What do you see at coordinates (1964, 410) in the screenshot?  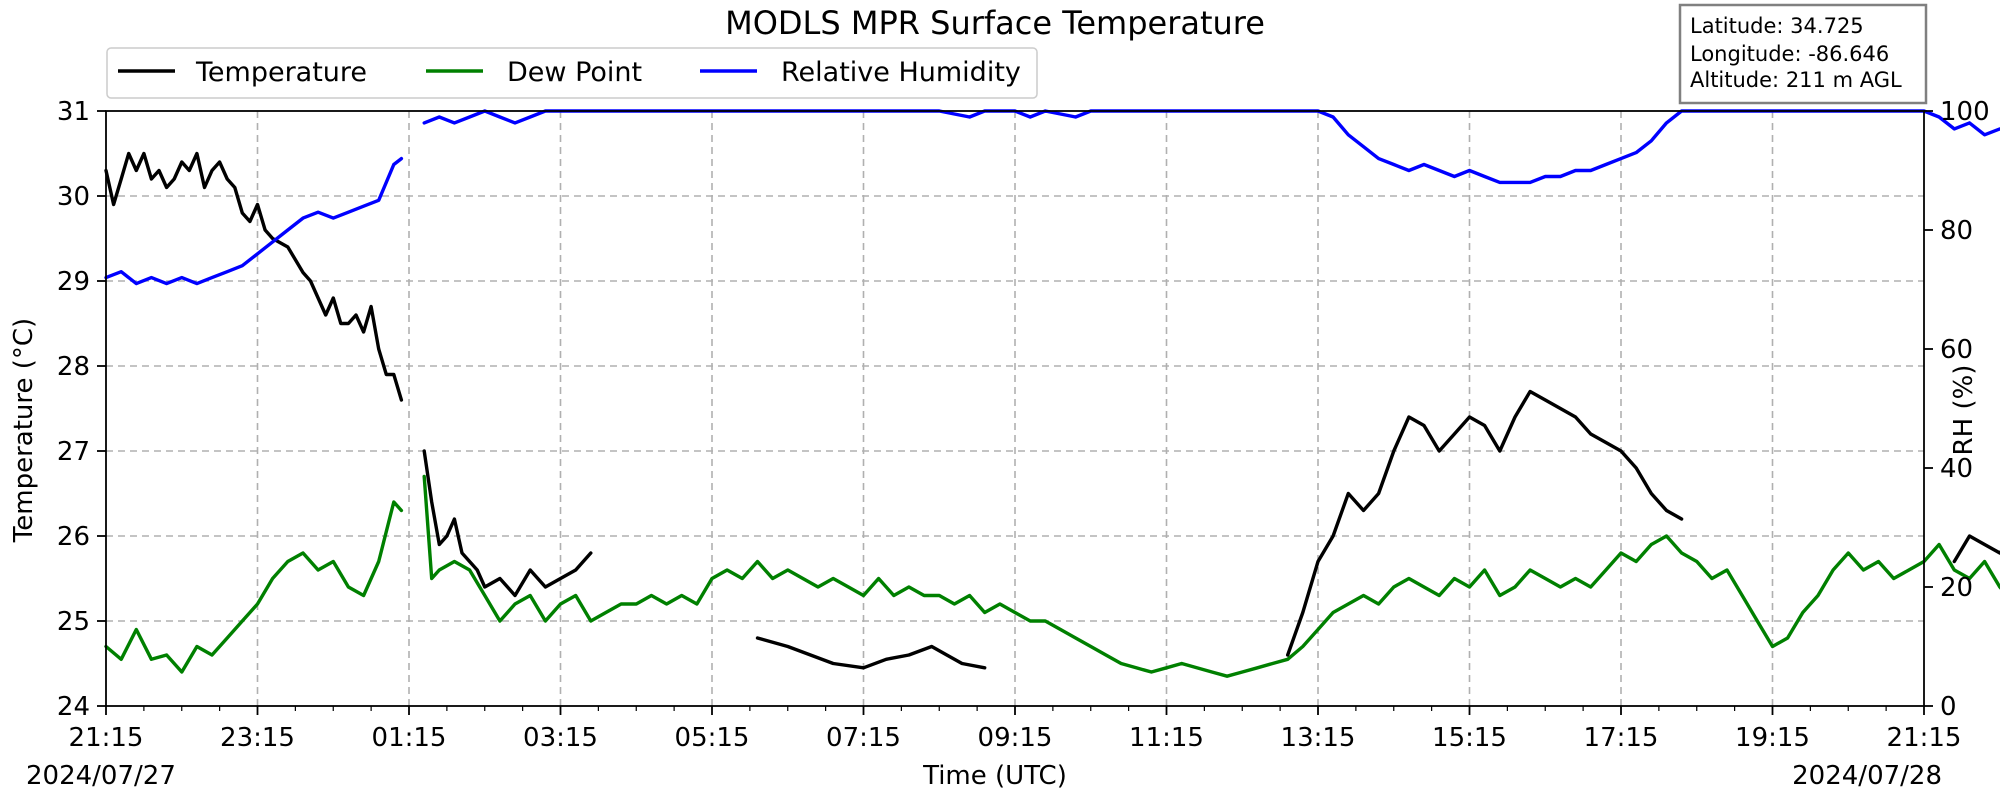 I see `y-axis-right-label: RH (%)` at bounding box center [1964, 410].